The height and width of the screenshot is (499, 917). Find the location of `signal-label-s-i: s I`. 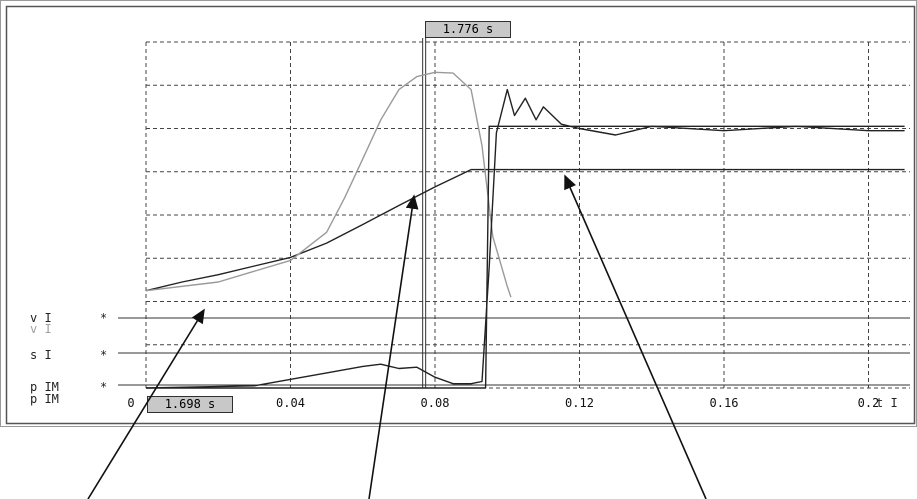

signal-label-s-i: s I is located at coordinates (41, 355).